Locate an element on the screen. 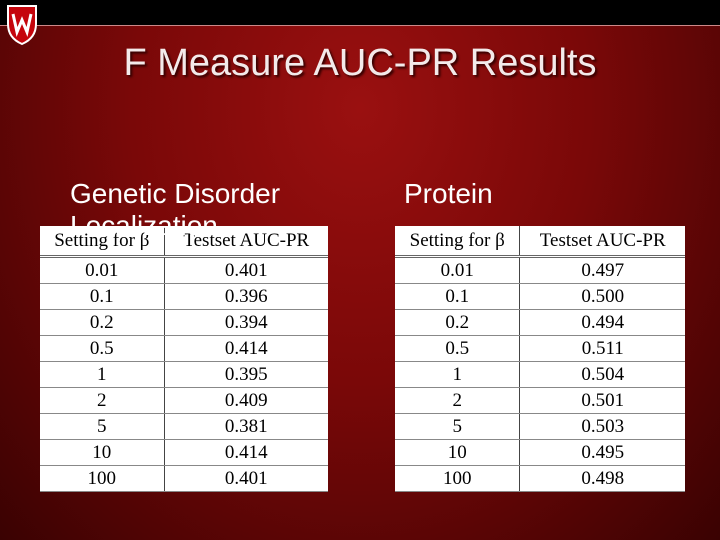 The width and height of the screenshot is (720, 540). table-row: 10 0.414 is located at coordinates (184, 452).